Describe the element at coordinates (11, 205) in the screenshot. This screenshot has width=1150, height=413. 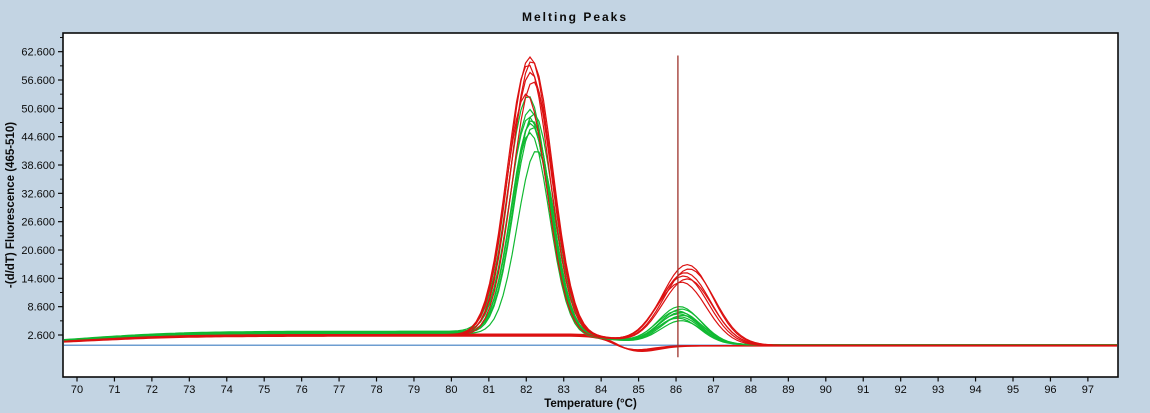
I see `y-axis-label: -(d/dT) Fluorescence (465-510)` at that location.